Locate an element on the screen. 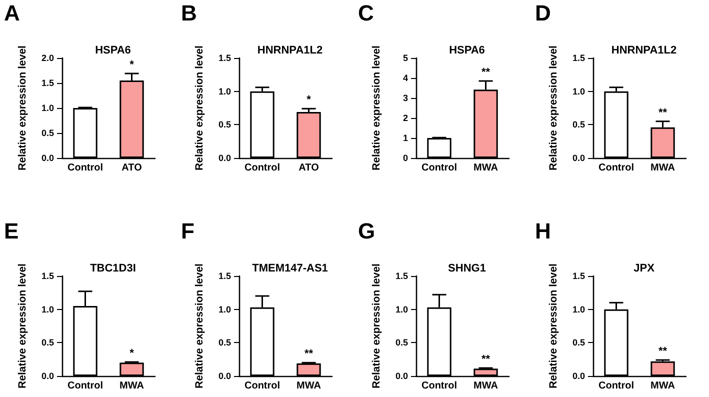 Image resolution: width=709 pixels, height=397 pixels. y-tick-label: 4 is located at coordinates (405, 78).